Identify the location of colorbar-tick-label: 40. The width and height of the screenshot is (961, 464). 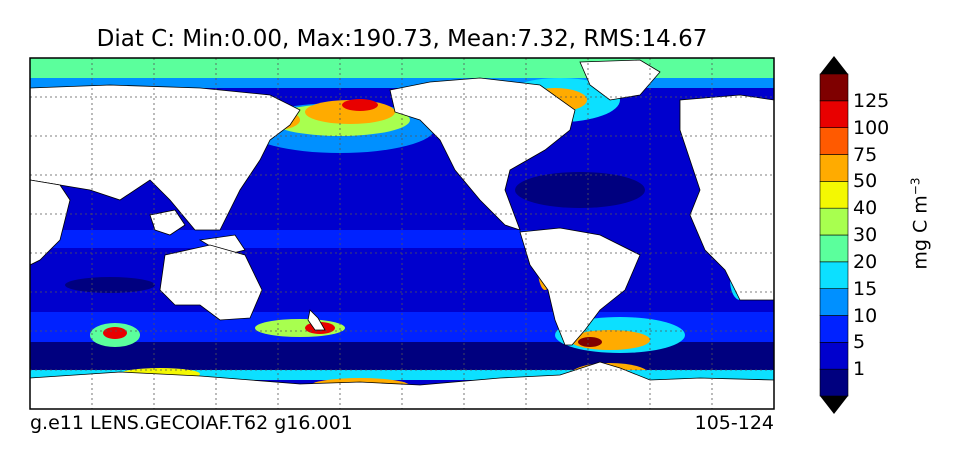
(865, 208).